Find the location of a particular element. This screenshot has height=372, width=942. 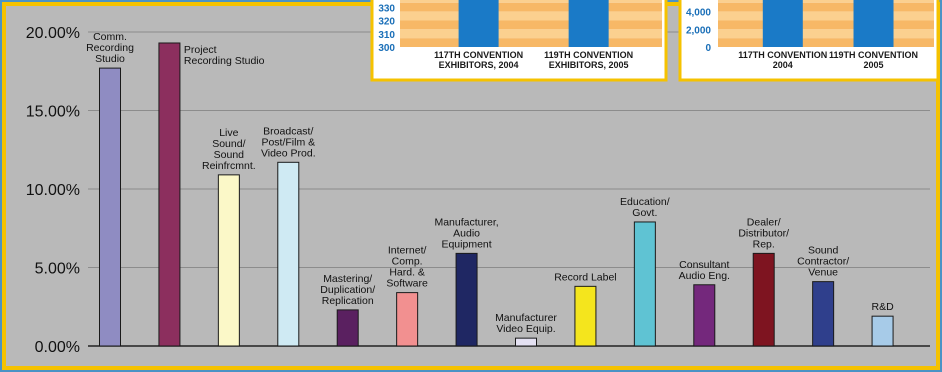

inset-y-tick-label: 320 is located at coordinates (386, 22).